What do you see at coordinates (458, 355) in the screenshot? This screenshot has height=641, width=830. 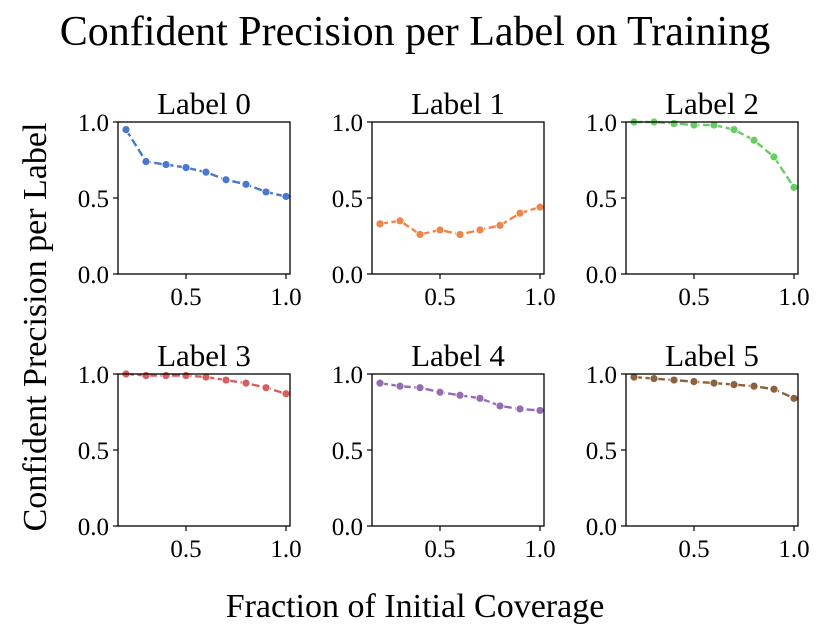 I see `subplot-title: Label 4` at bounding box center [458, 355].